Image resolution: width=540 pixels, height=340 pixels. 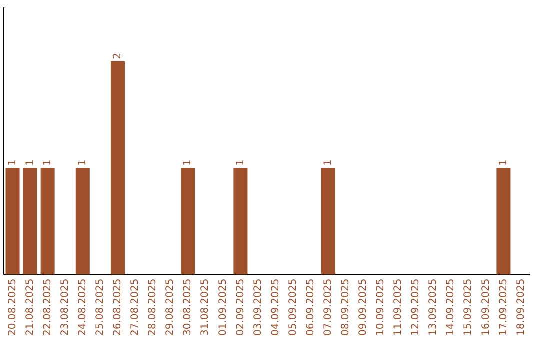 What do you see at coordinates (416, 307) in the screenshot?
I see `x-tick-label: 12.09.2025` at bounding box center [416, 307].